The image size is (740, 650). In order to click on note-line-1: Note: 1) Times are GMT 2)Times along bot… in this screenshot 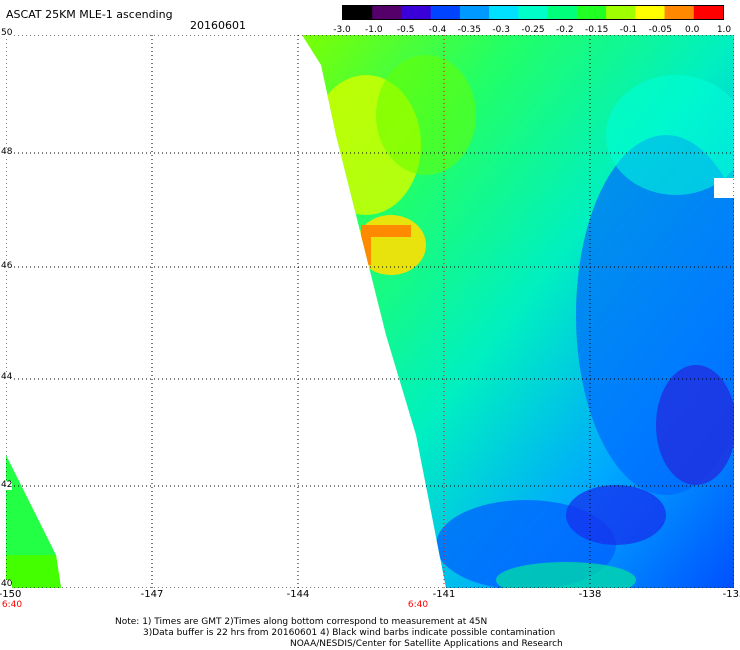, I will do `click(301, 622)`.